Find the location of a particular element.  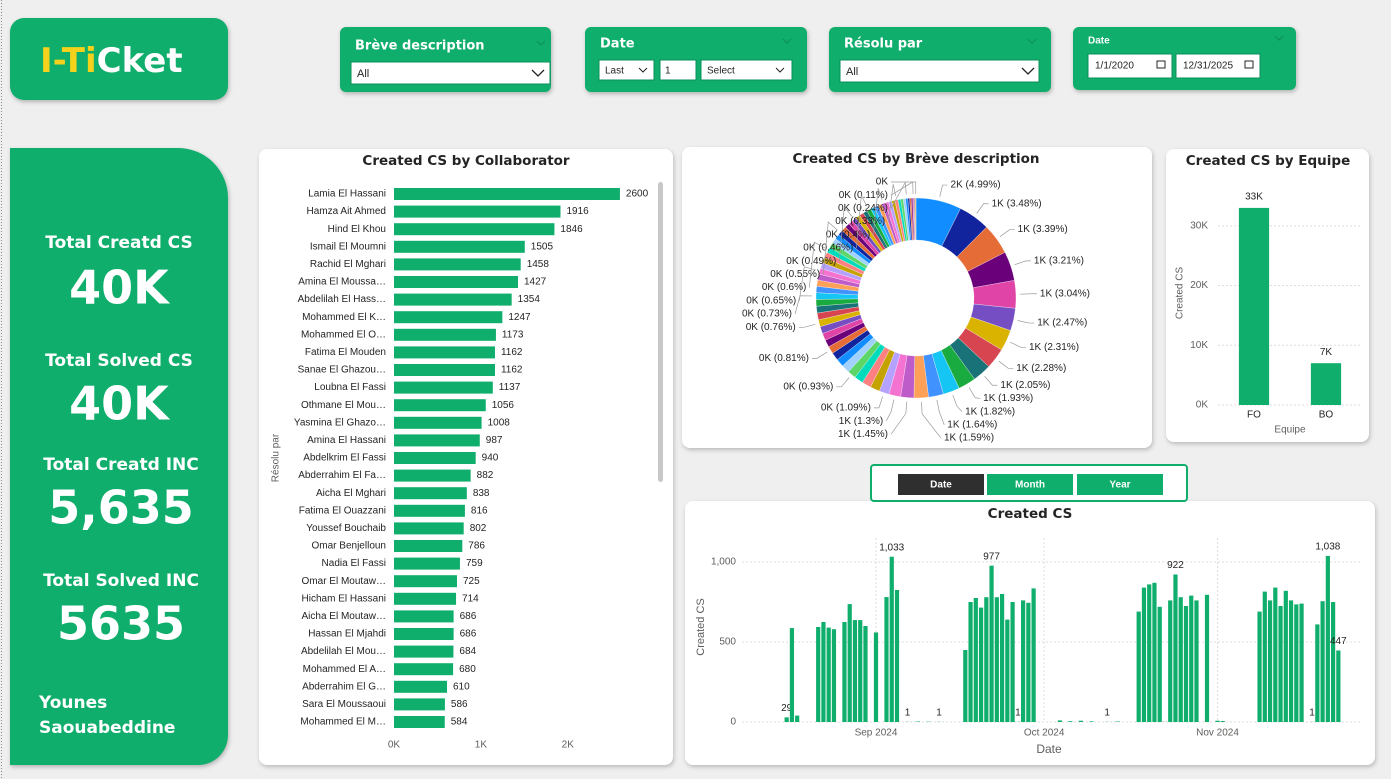

y-tick-label: Lamia El Hassani is located at coordinates (347, 194).